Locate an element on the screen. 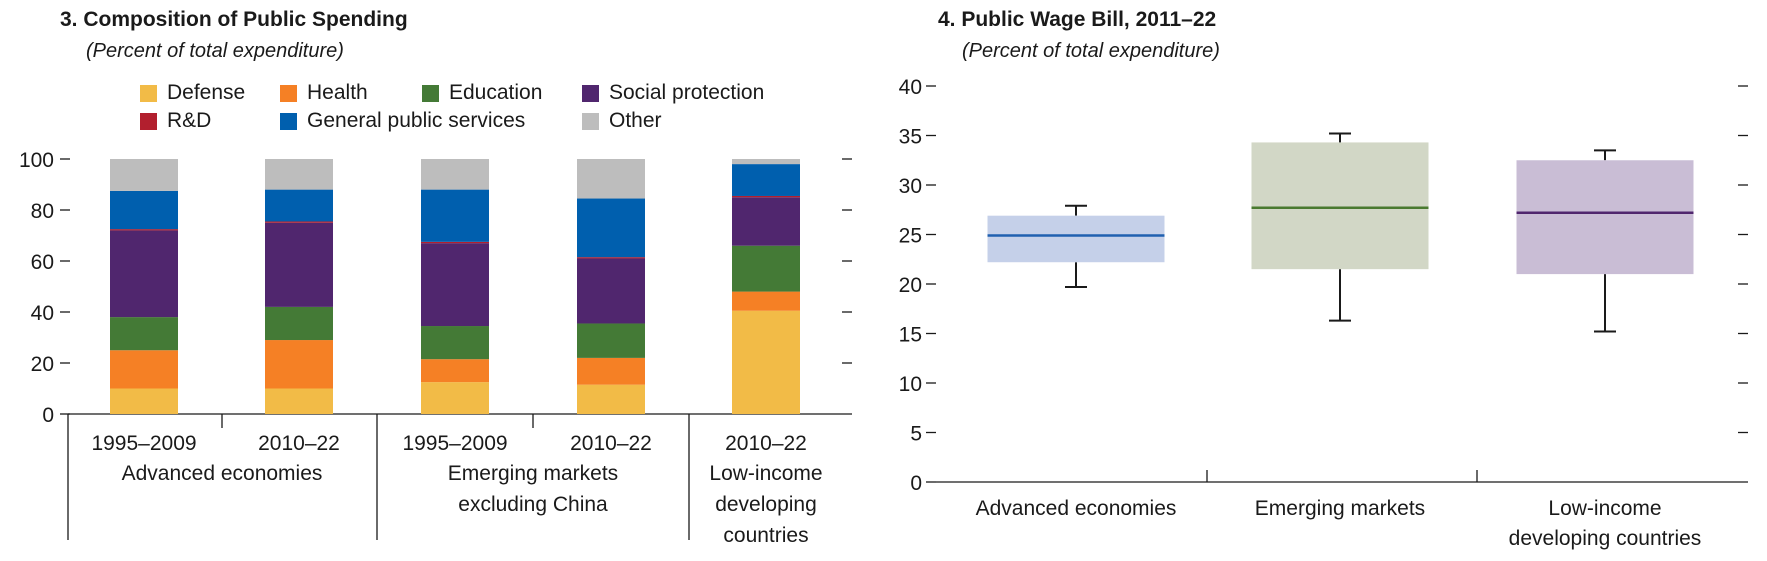 Image resolution: width=1767 pixels, height=561 pixels. x-category-label-4: 2010–22 is located at coordinates (611, 443).